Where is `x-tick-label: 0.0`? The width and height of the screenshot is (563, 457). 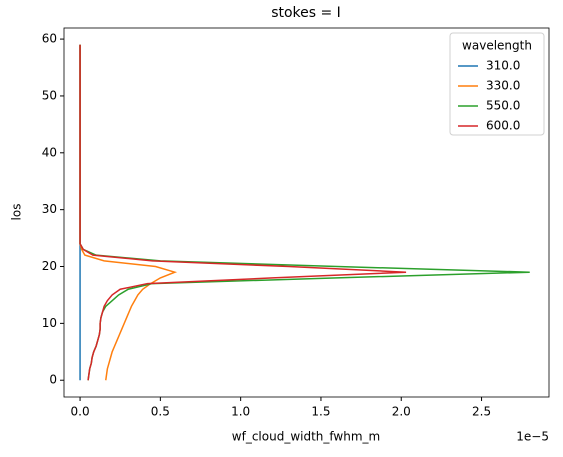 x-tick-label: 0.0 is located at coordinates (80, 412).